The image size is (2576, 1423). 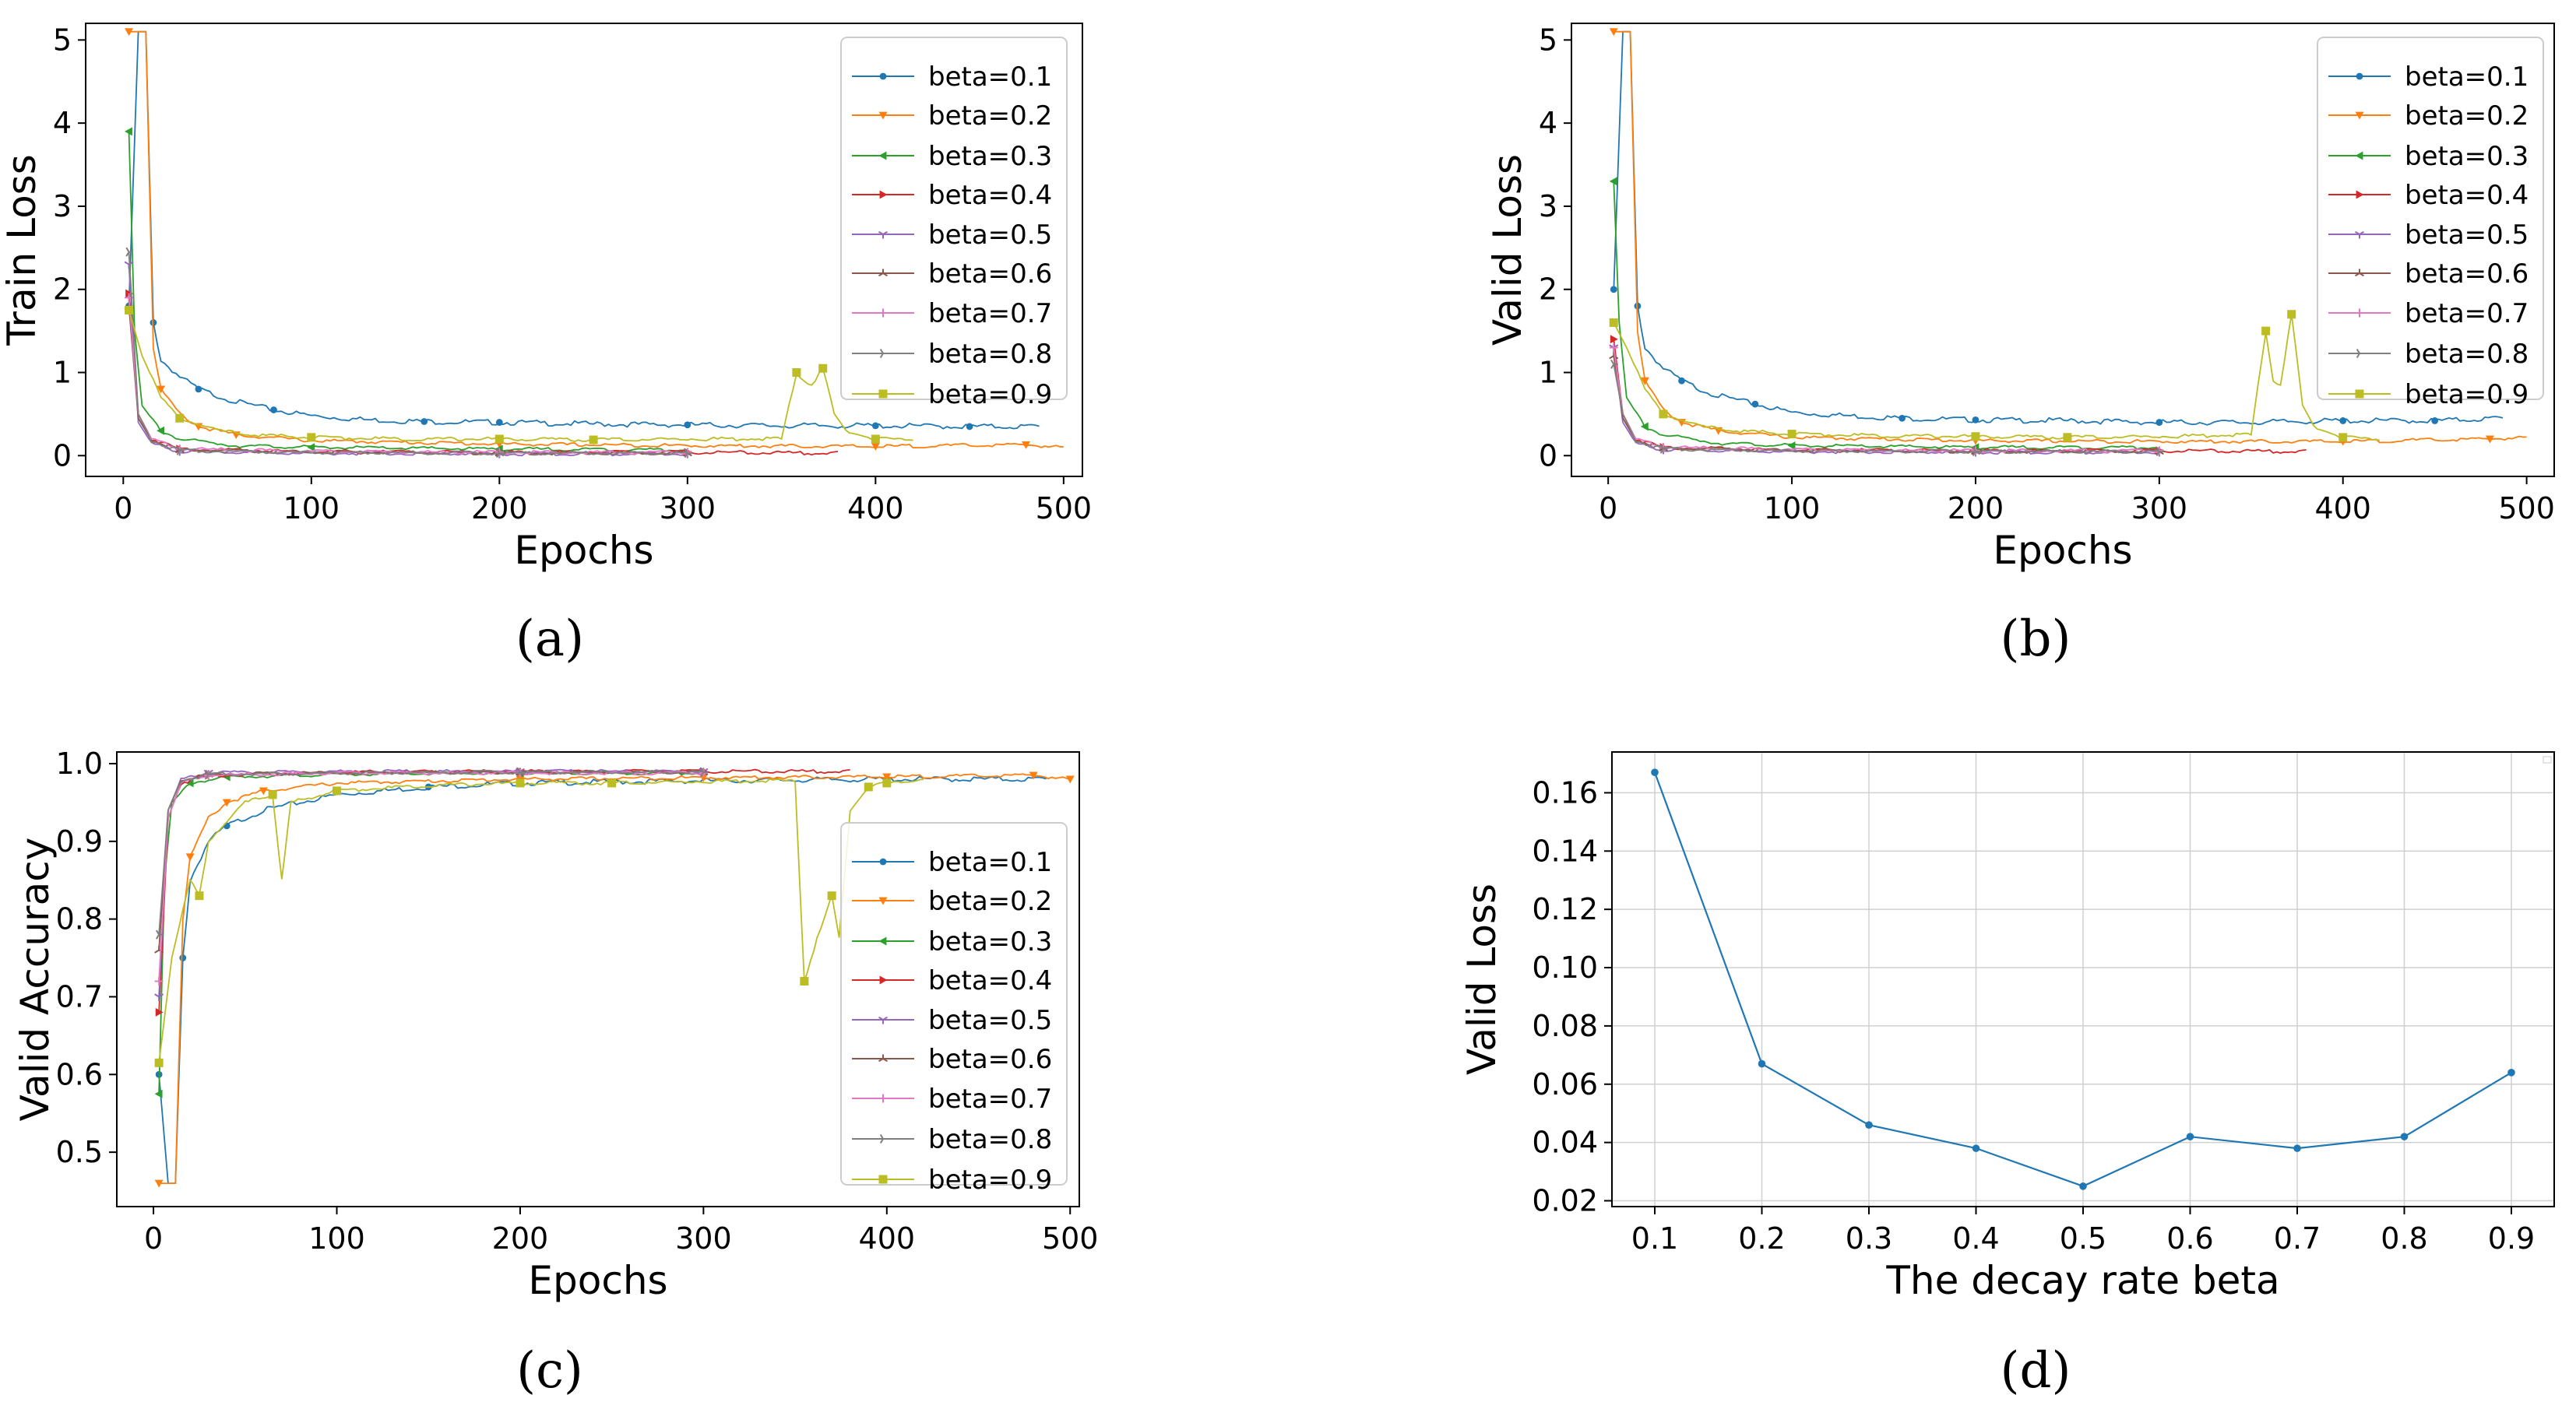 What do you see at coordinates (1064, 508) in the screenshot?
I see `x-tick-label: 500` at bounding box center [1064, 508].